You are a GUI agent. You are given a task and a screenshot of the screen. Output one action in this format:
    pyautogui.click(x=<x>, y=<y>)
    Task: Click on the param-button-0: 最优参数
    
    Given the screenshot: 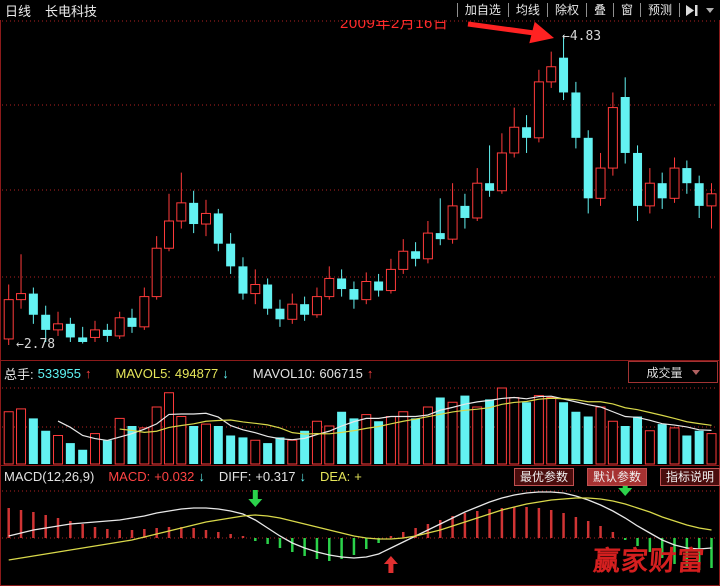 What is the action you would take?
    pyautogui.click(x=544, y=477)
    